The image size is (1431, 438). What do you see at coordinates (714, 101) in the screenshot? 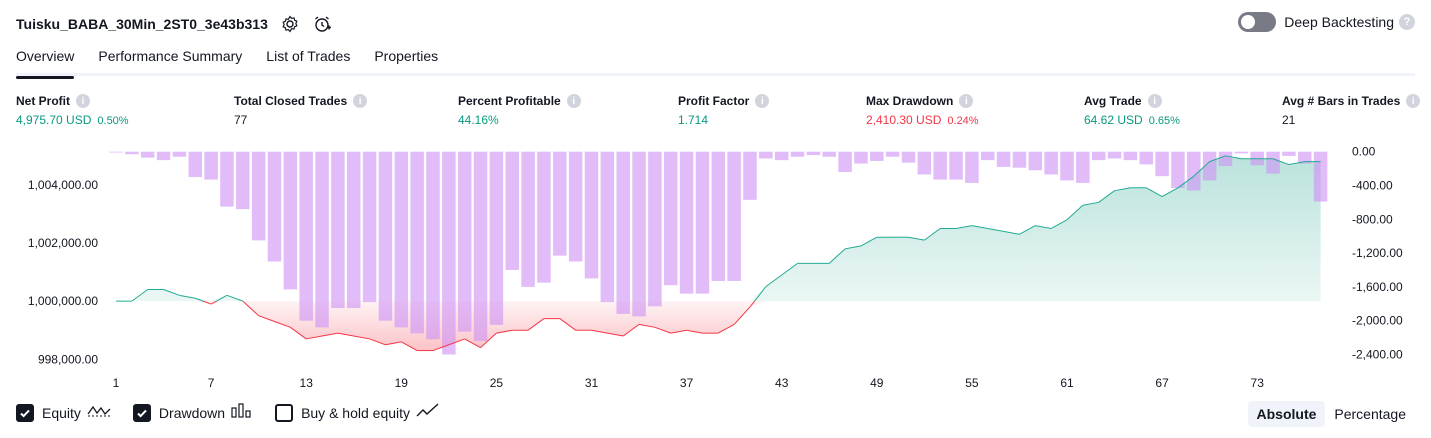
I see `metric-label: Profit Factor` at bounding box center [714, 101].